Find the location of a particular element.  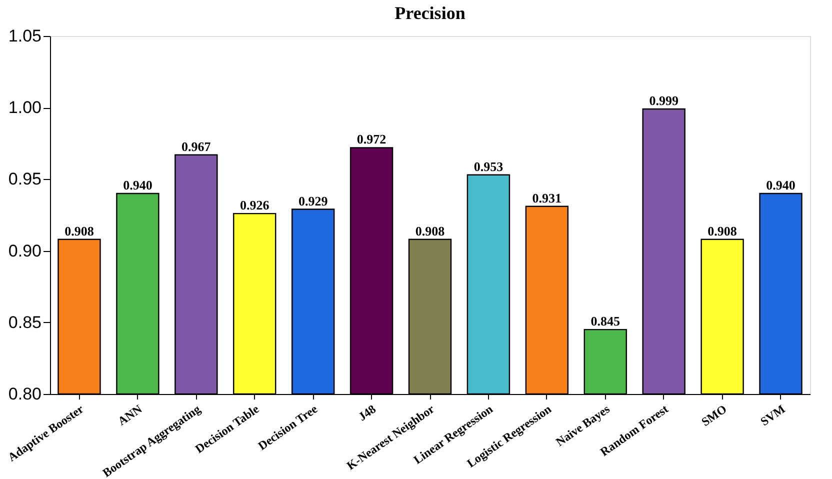

y-tick-label: 1.05 is located at coordinates (25, 36).